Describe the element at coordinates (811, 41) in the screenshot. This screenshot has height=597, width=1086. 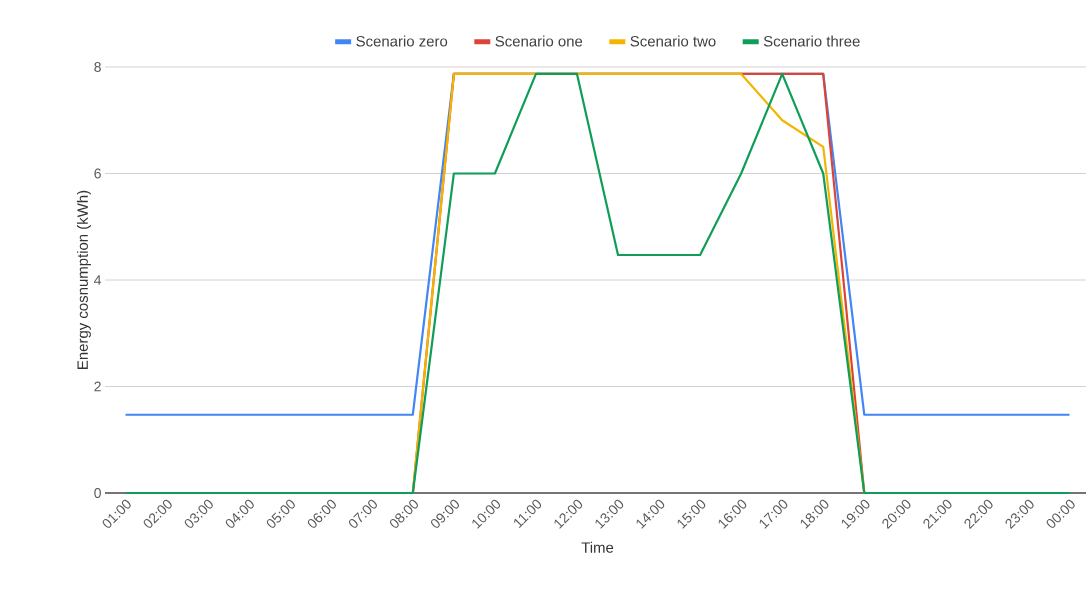
I see `legend-label: Scenario three` at that location.